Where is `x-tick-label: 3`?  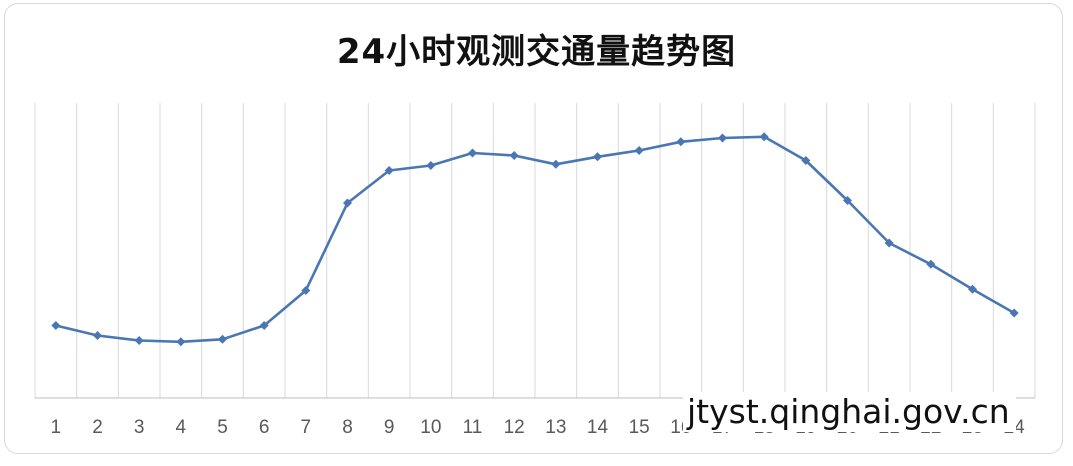 x-tick-label: 3 is located at coordinates (139, 427).